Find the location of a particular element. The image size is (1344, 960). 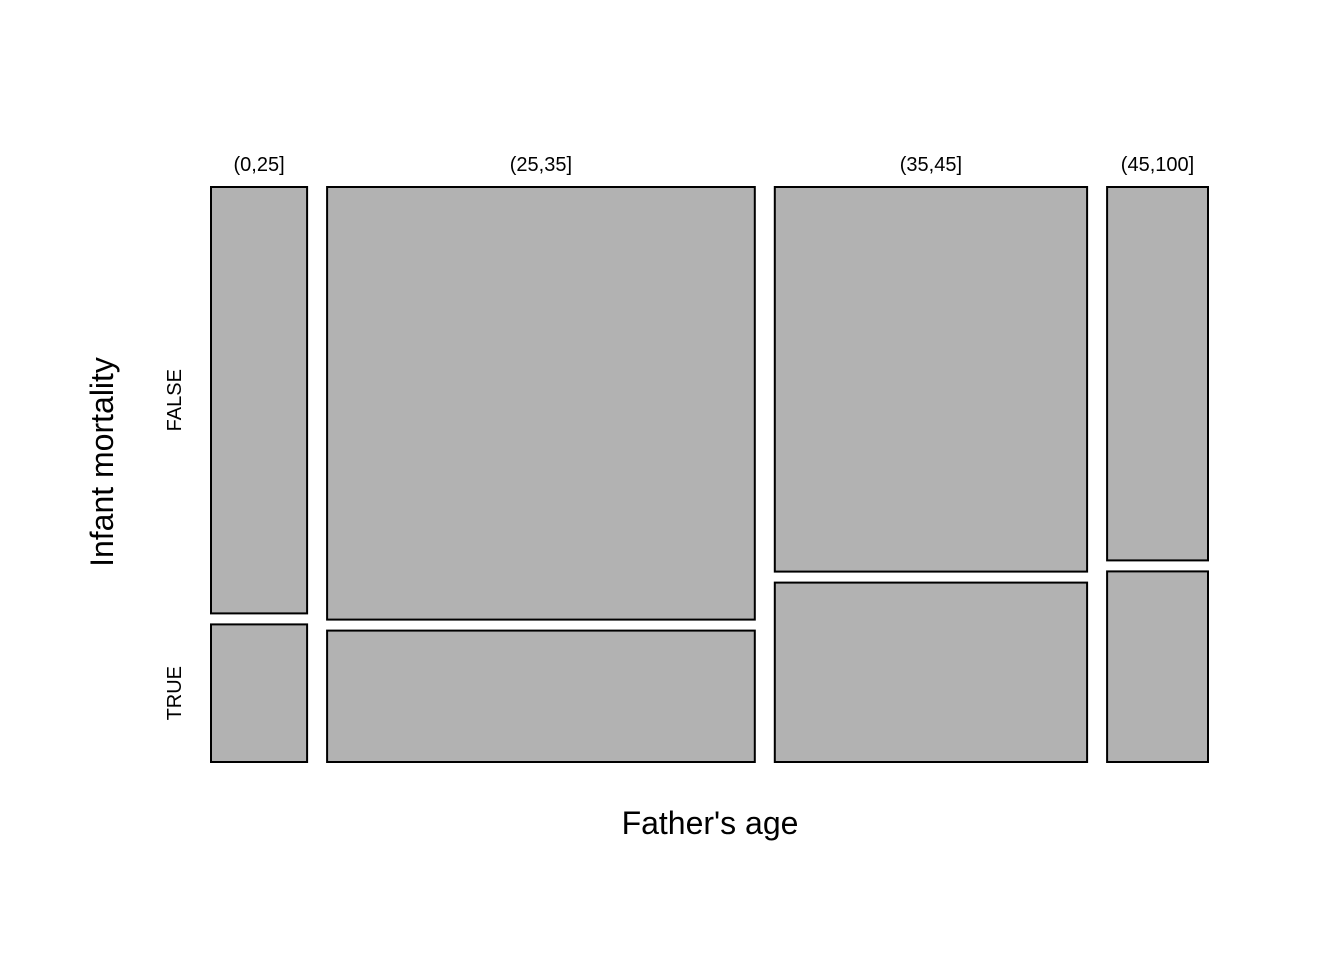

y-category-label: TRUE is located at coordinates (175, 693).